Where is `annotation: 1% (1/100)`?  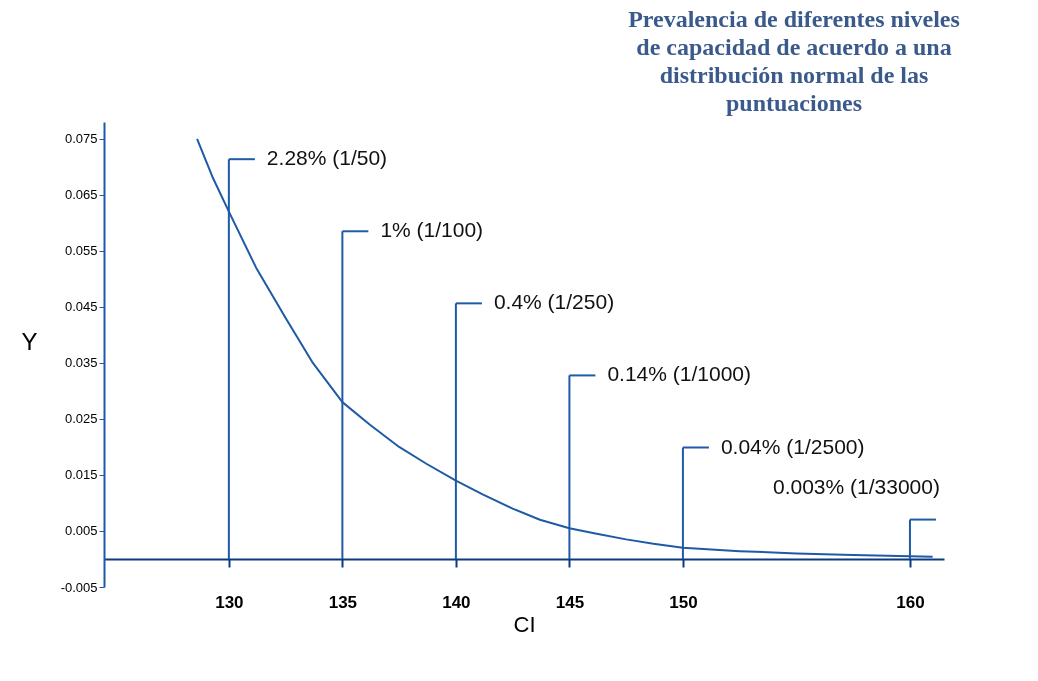
annotation: 1% (1/100) is located at coordinates (432, 230).